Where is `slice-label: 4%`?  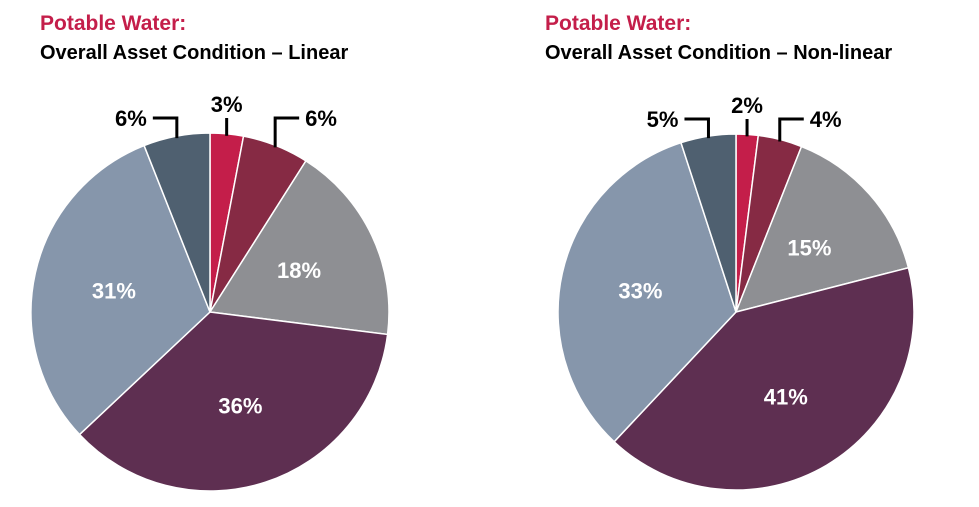
slice-label: 4% is located at coordinates (826, 119).